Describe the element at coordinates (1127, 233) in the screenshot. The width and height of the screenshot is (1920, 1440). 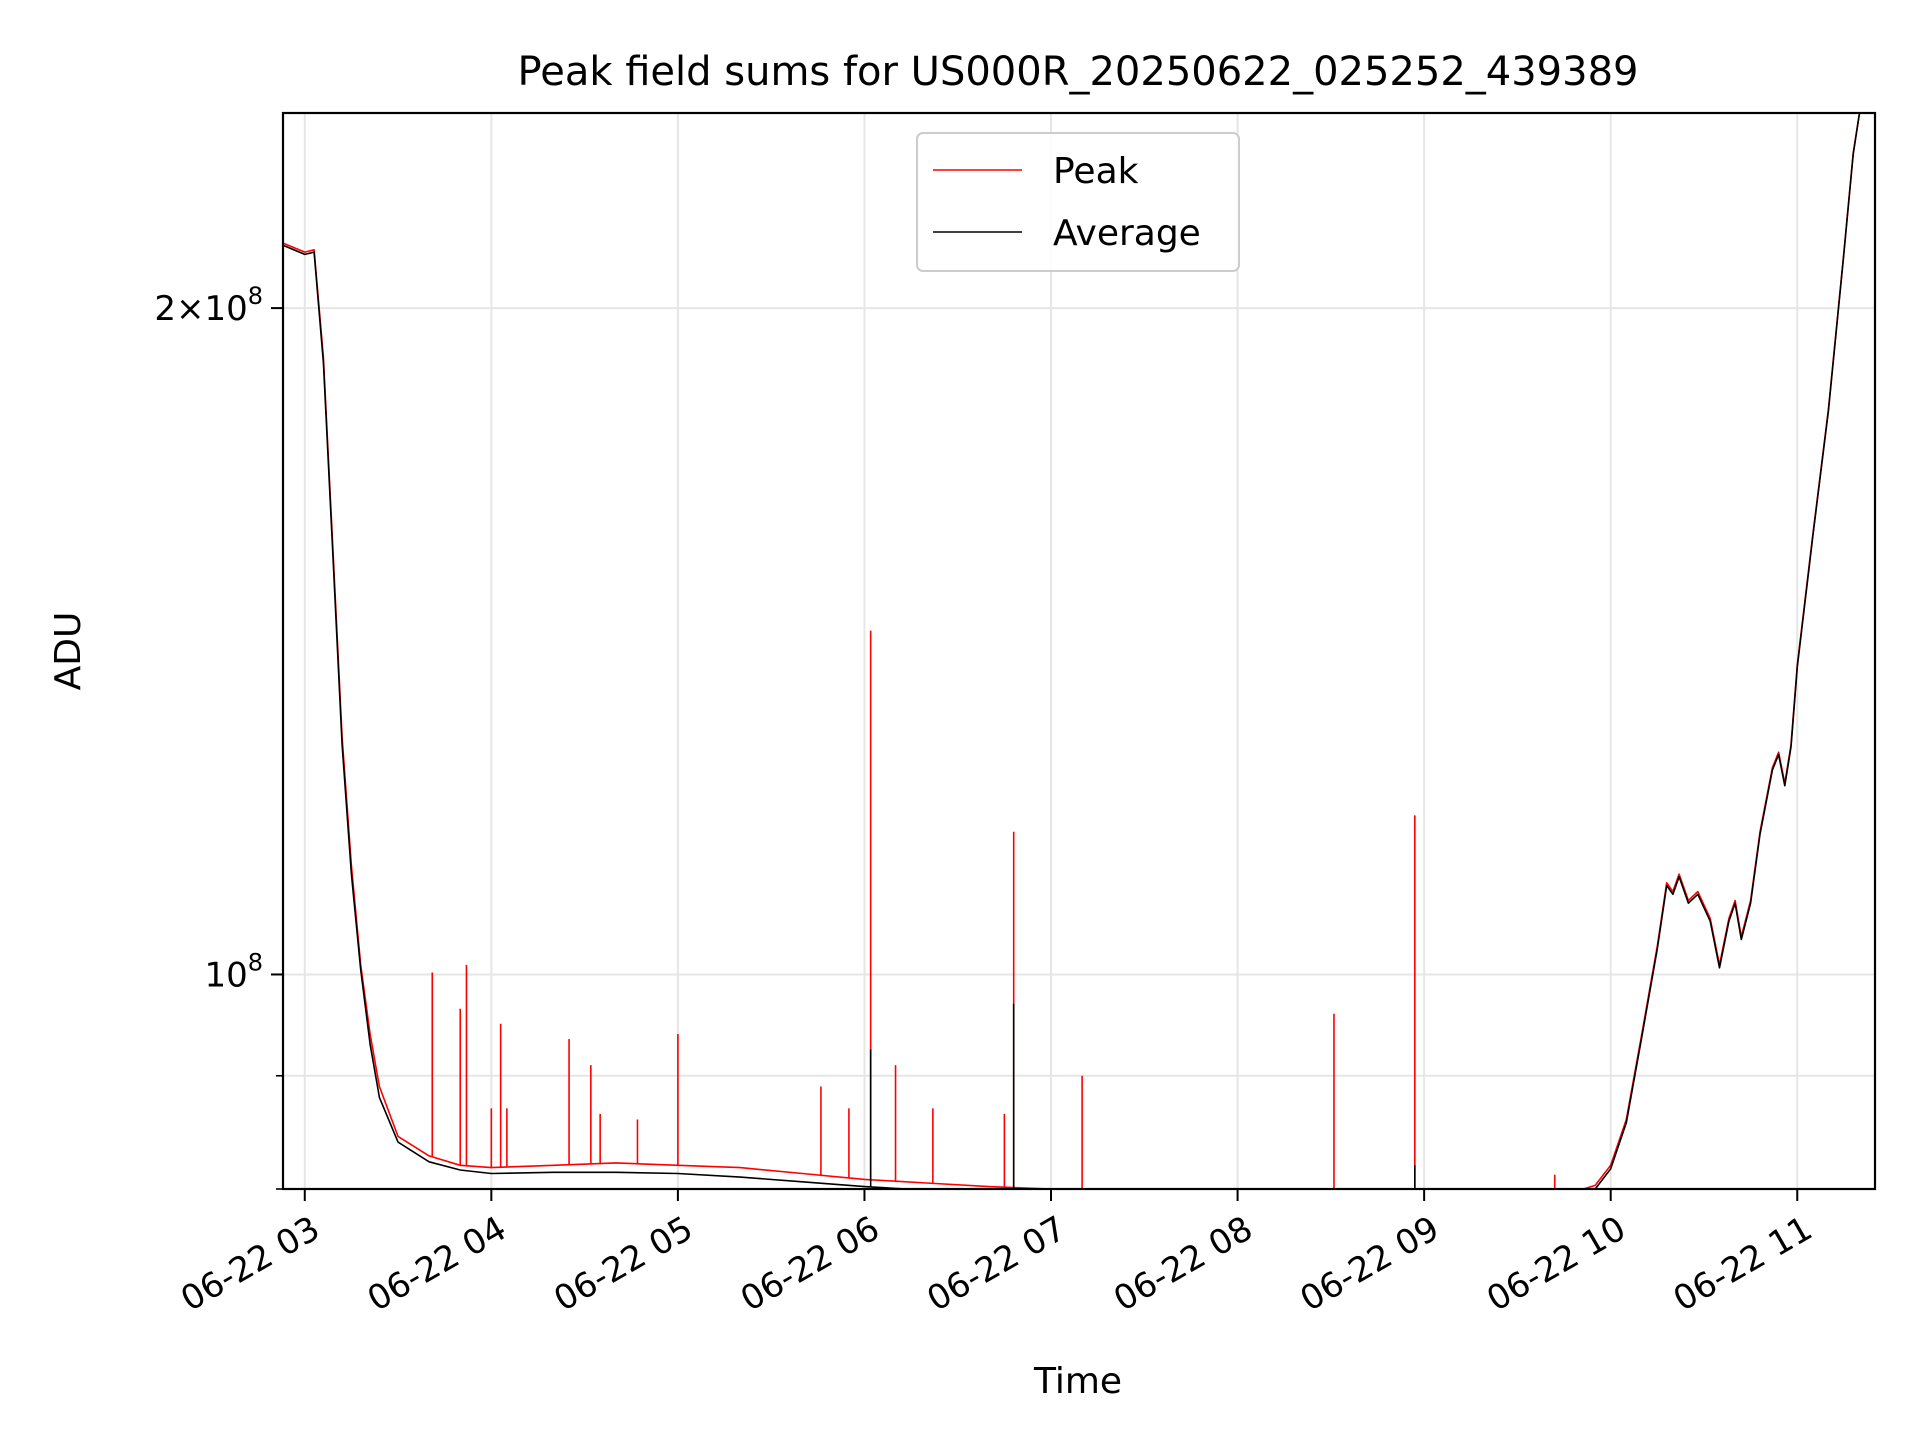
I see `legend-average-label: Average` at that location.